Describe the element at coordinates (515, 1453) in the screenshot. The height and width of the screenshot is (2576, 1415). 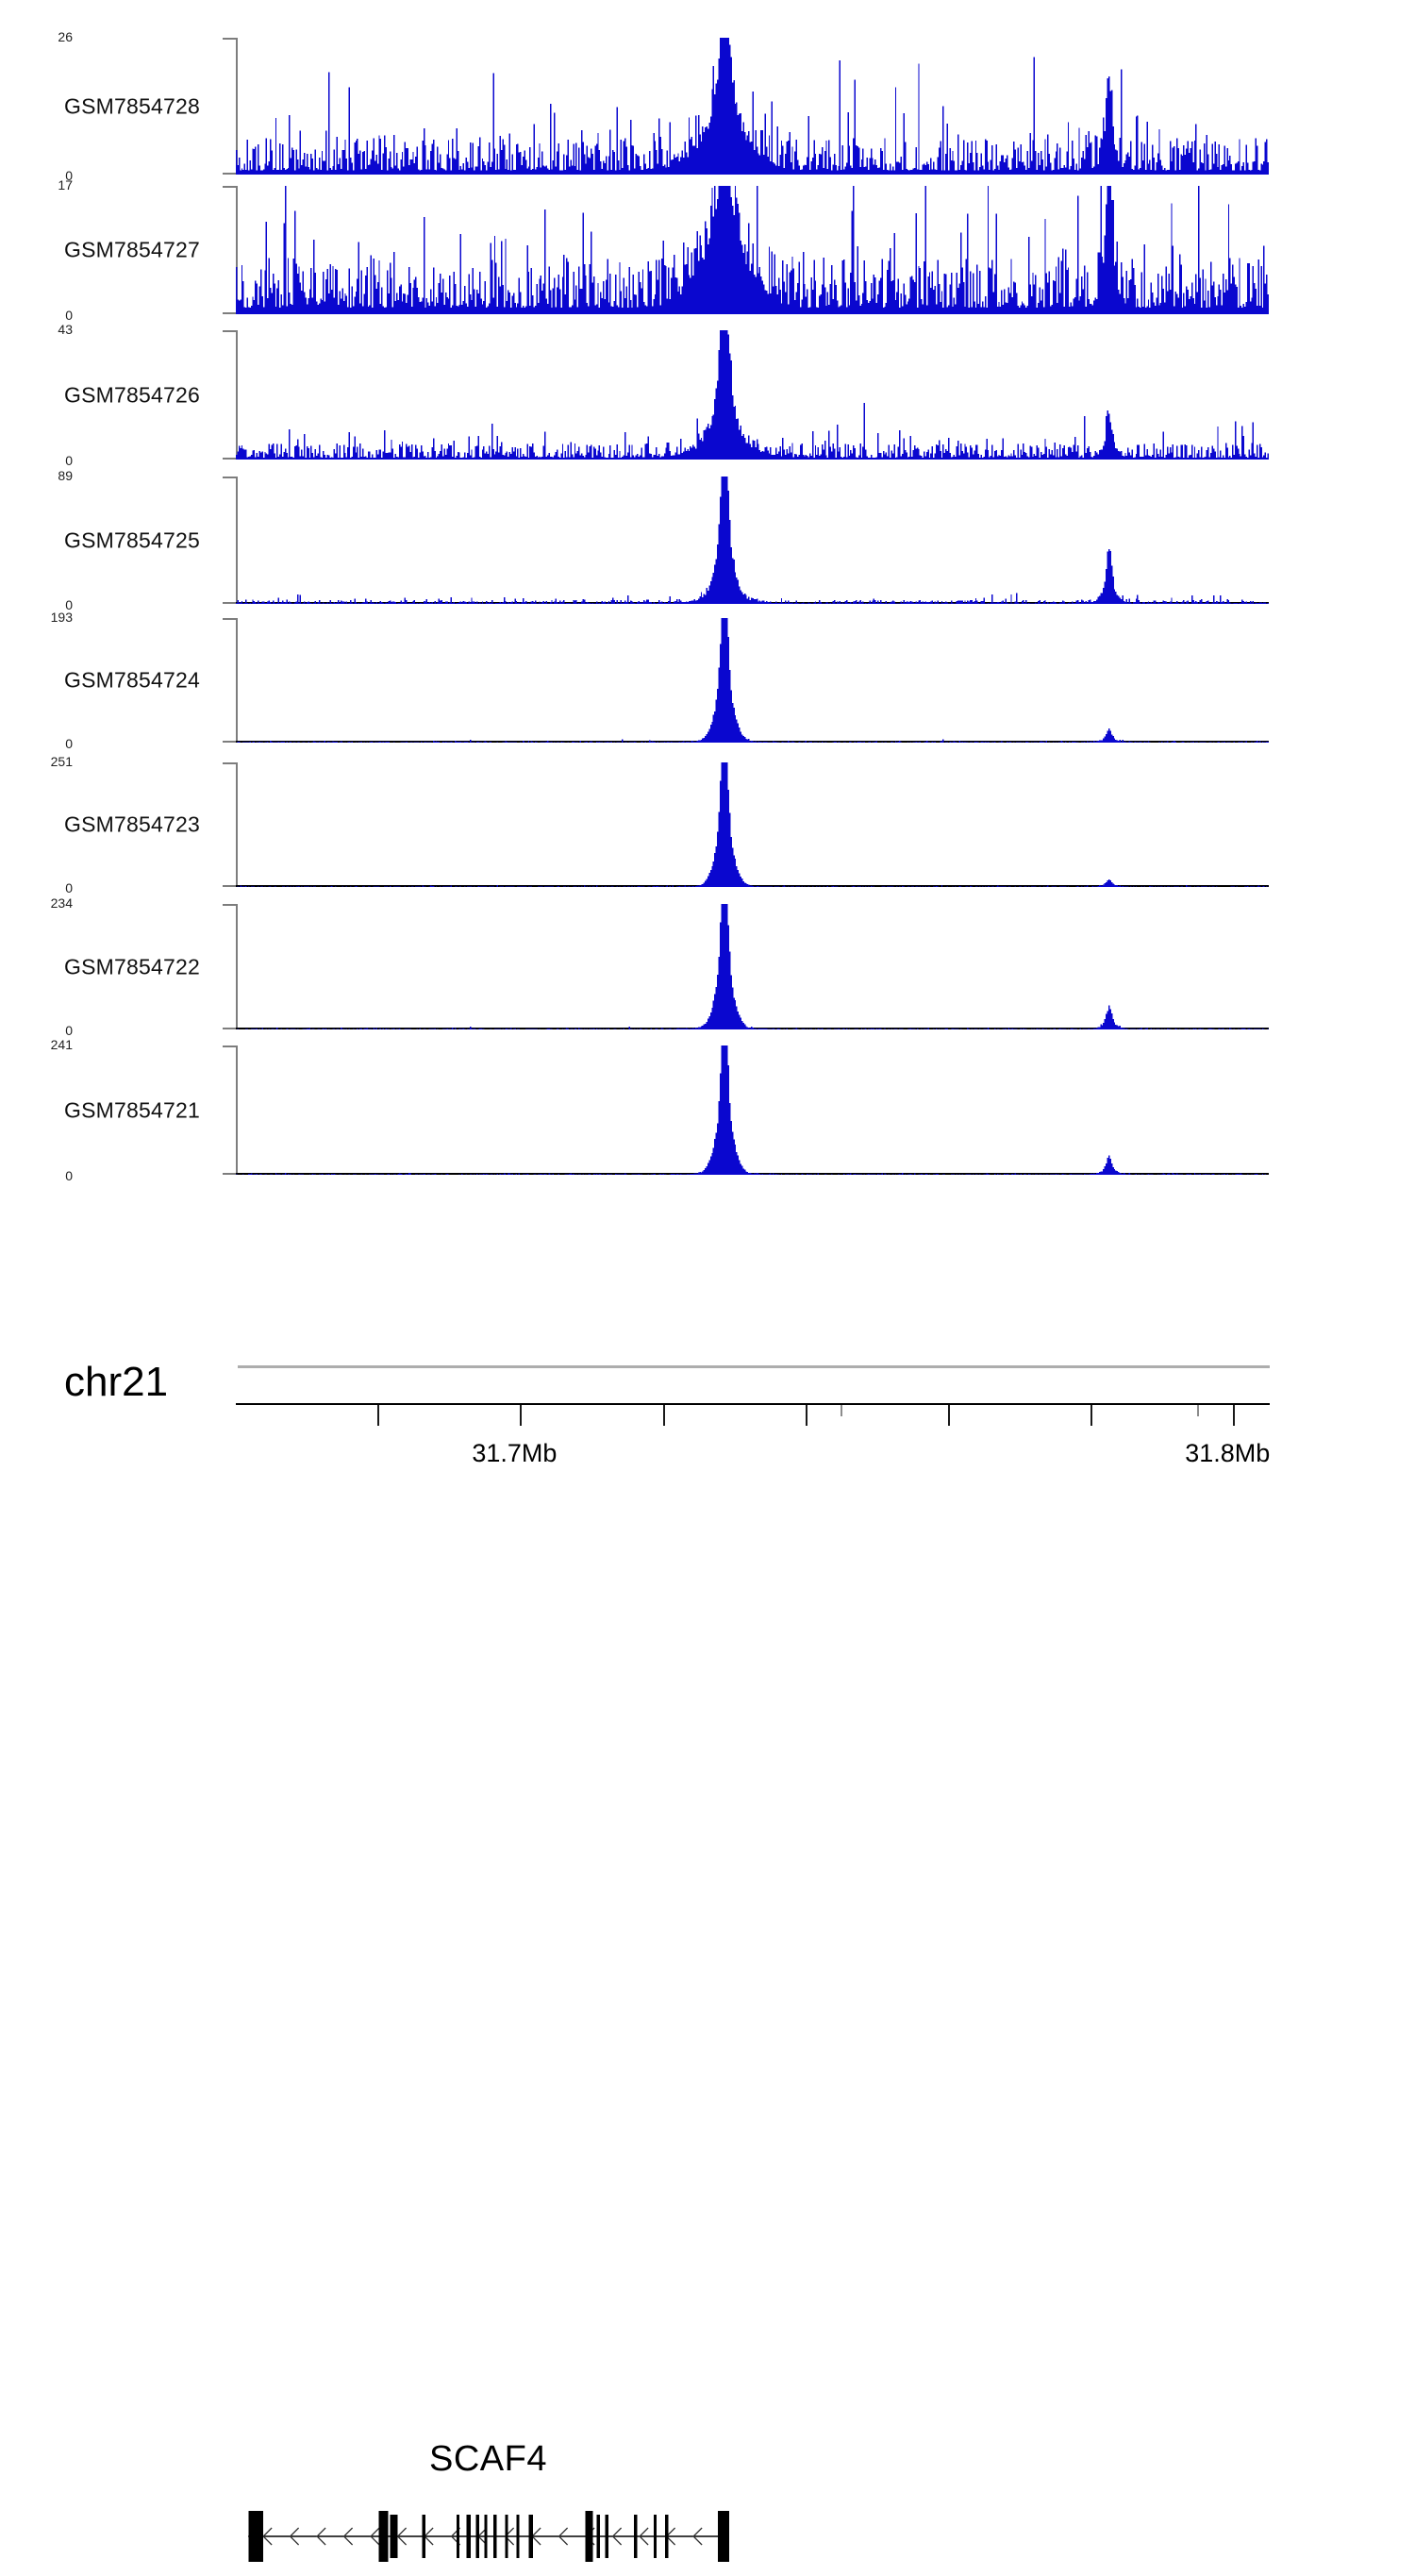
I see `ruler-label-left: 31.7Mb` at that location.